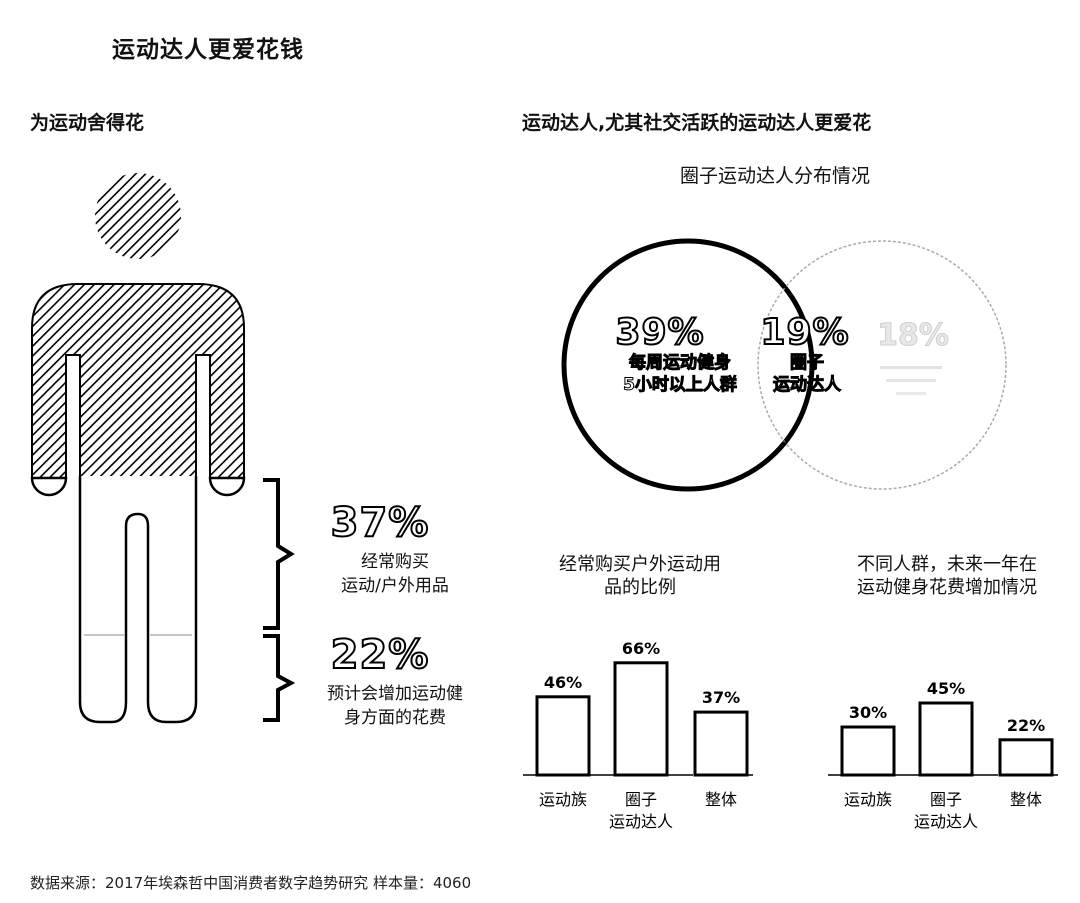 The height and width of the screenshot is (903, 1080). What do you see at coordinates (868, 712) in the screenshot?
I see `bar-value-label: 30%` at bounding box center [868, 712].